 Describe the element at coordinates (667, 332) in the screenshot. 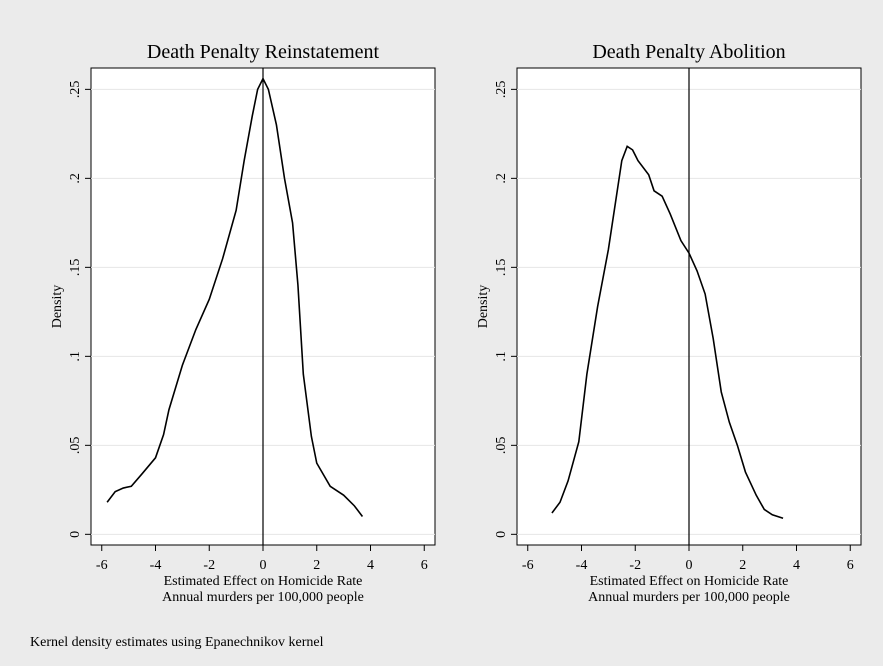

I see `density-line` at that location.